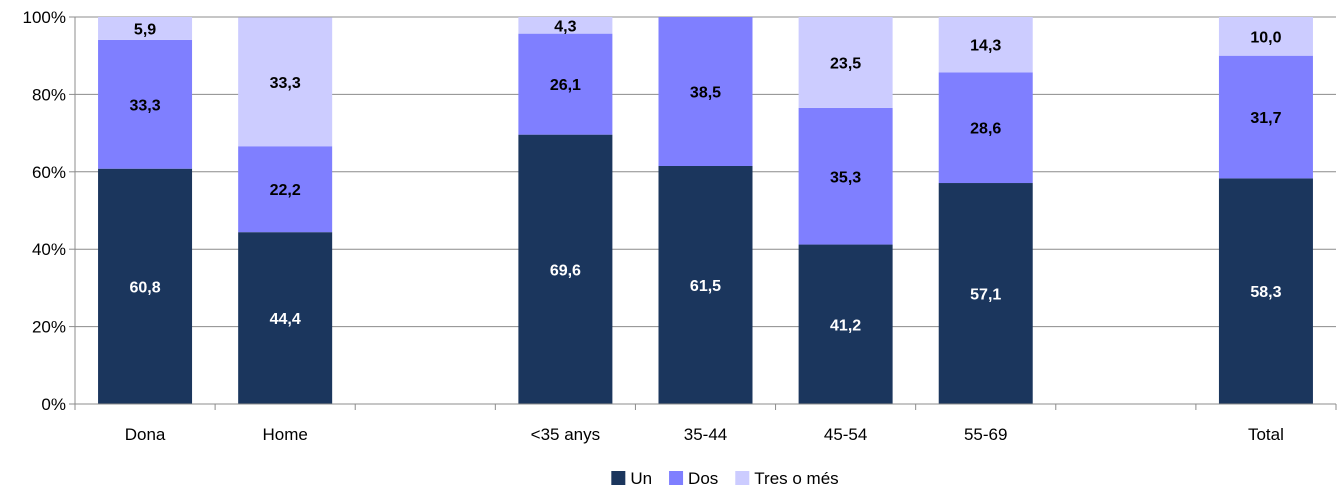 The height and width of the screenshot is (498, 1341). What do you see at coordinates (705, 434) in the screenshot?
I see `x-category-label: 35-44` at bounding box center [705, 434].